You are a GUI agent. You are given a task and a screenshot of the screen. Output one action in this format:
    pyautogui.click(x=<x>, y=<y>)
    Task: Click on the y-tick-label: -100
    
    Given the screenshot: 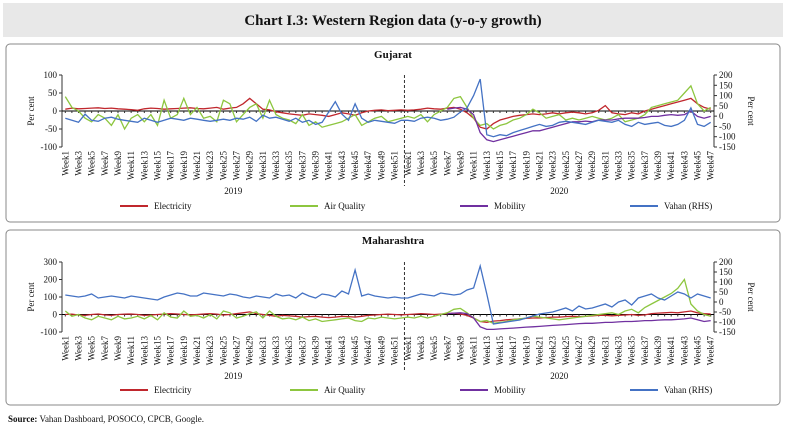 What is the action you would take?
    pyautogui.click(x=49, y=332)
    